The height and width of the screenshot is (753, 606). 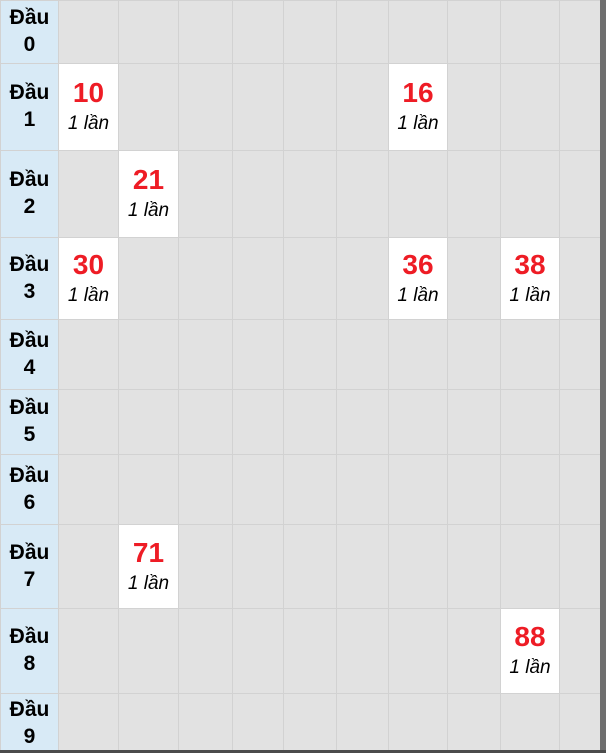 I want to click on lottery-number: 21, so click(x=148, y=180).